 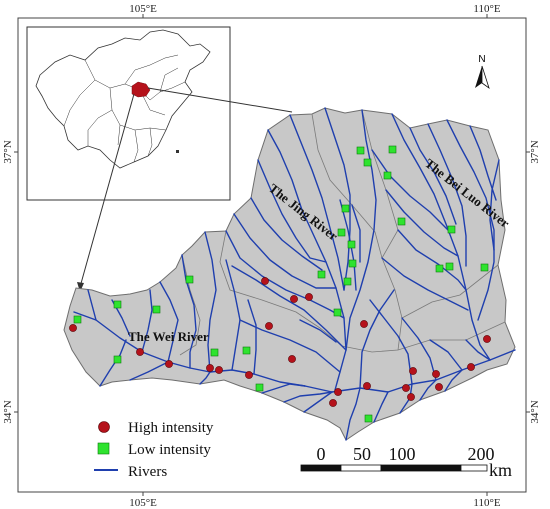 I want to click on inset-map, so click(x=128, y=113).